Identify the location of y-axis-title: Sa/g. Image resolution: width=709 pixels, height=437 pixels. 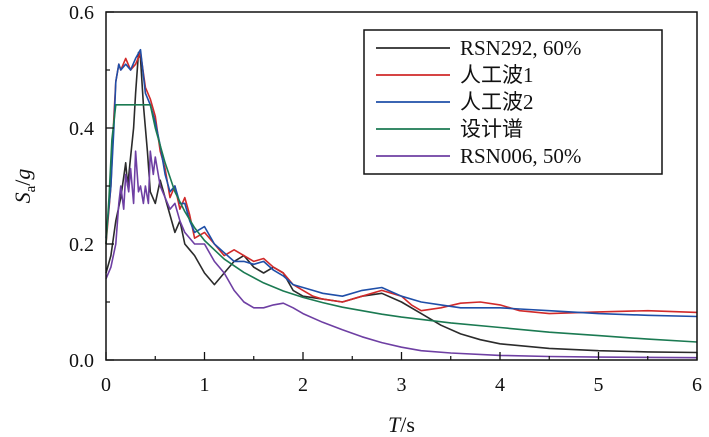
(24, 186).